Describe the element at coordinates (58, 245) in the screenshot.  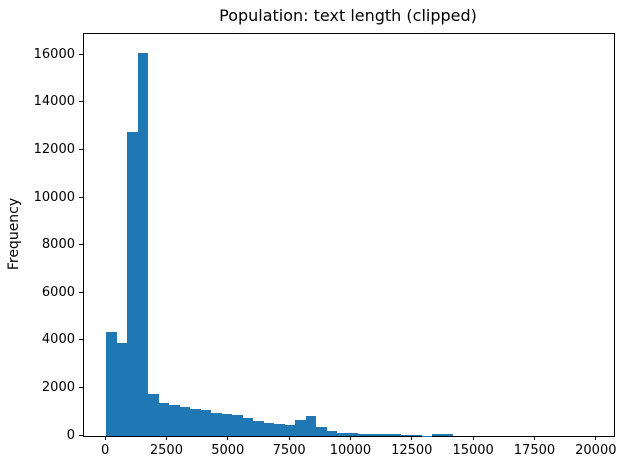
I see `y-tick-label: 8000` at that location.